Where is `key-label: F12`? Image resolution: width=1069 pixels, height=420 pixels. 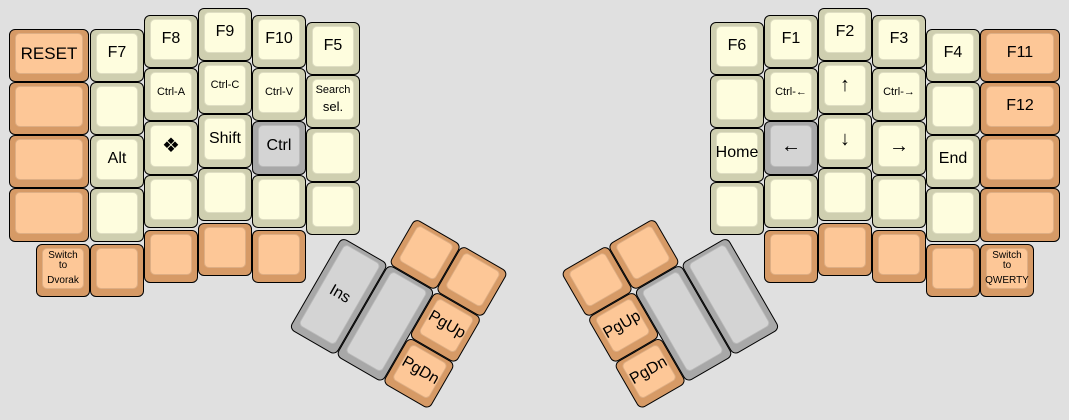
key-label: F12 is located at coordinates (1020, 106).